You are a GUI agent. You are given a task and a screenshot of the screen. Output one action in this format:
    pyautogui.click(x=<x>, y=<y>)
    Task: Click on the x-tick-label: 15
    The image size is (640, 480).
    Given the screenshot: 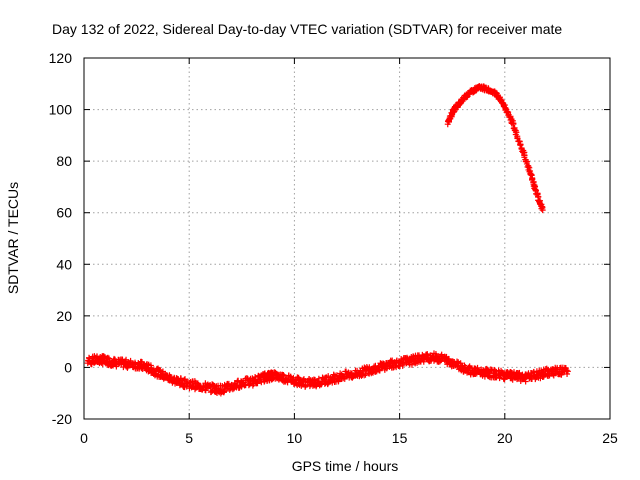 What is the action you would take?
    pyautogui.click(x=400, y=438)
    